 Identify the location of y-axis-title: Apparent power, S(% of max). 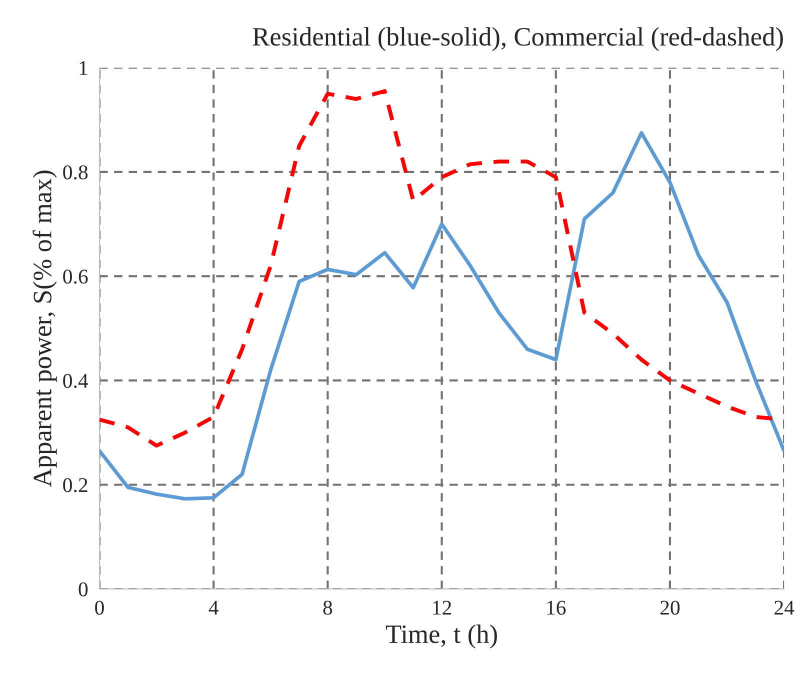
(44, 328).